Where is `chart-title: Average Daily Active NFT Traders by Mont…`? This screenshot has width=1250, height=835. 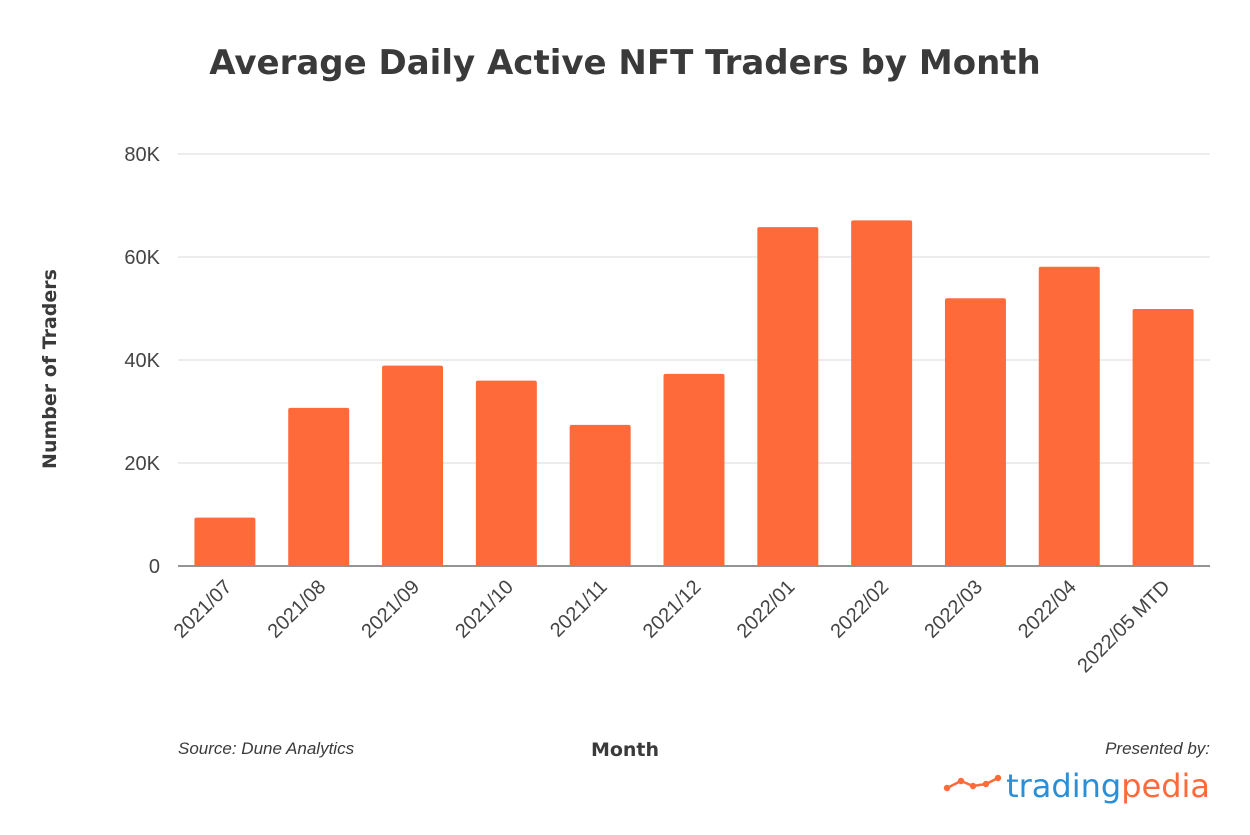
chart-title: Average Daily Active NFT Traders by Mont… is located at coordinates (625, 63).